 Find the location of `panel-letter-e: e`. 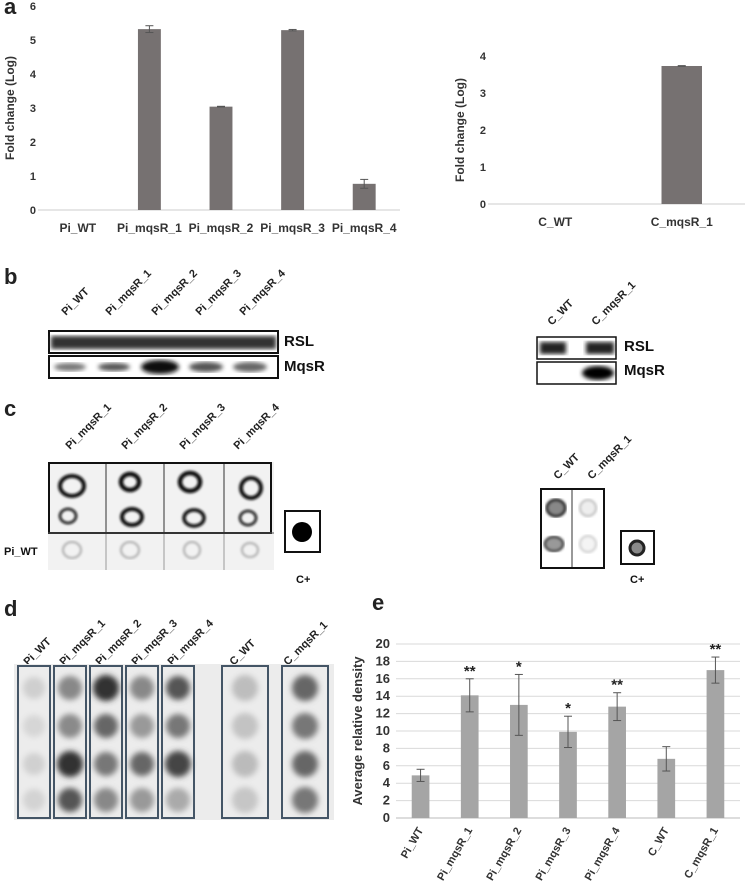

panel-letter-e: e is located at coordinates (378, 602).